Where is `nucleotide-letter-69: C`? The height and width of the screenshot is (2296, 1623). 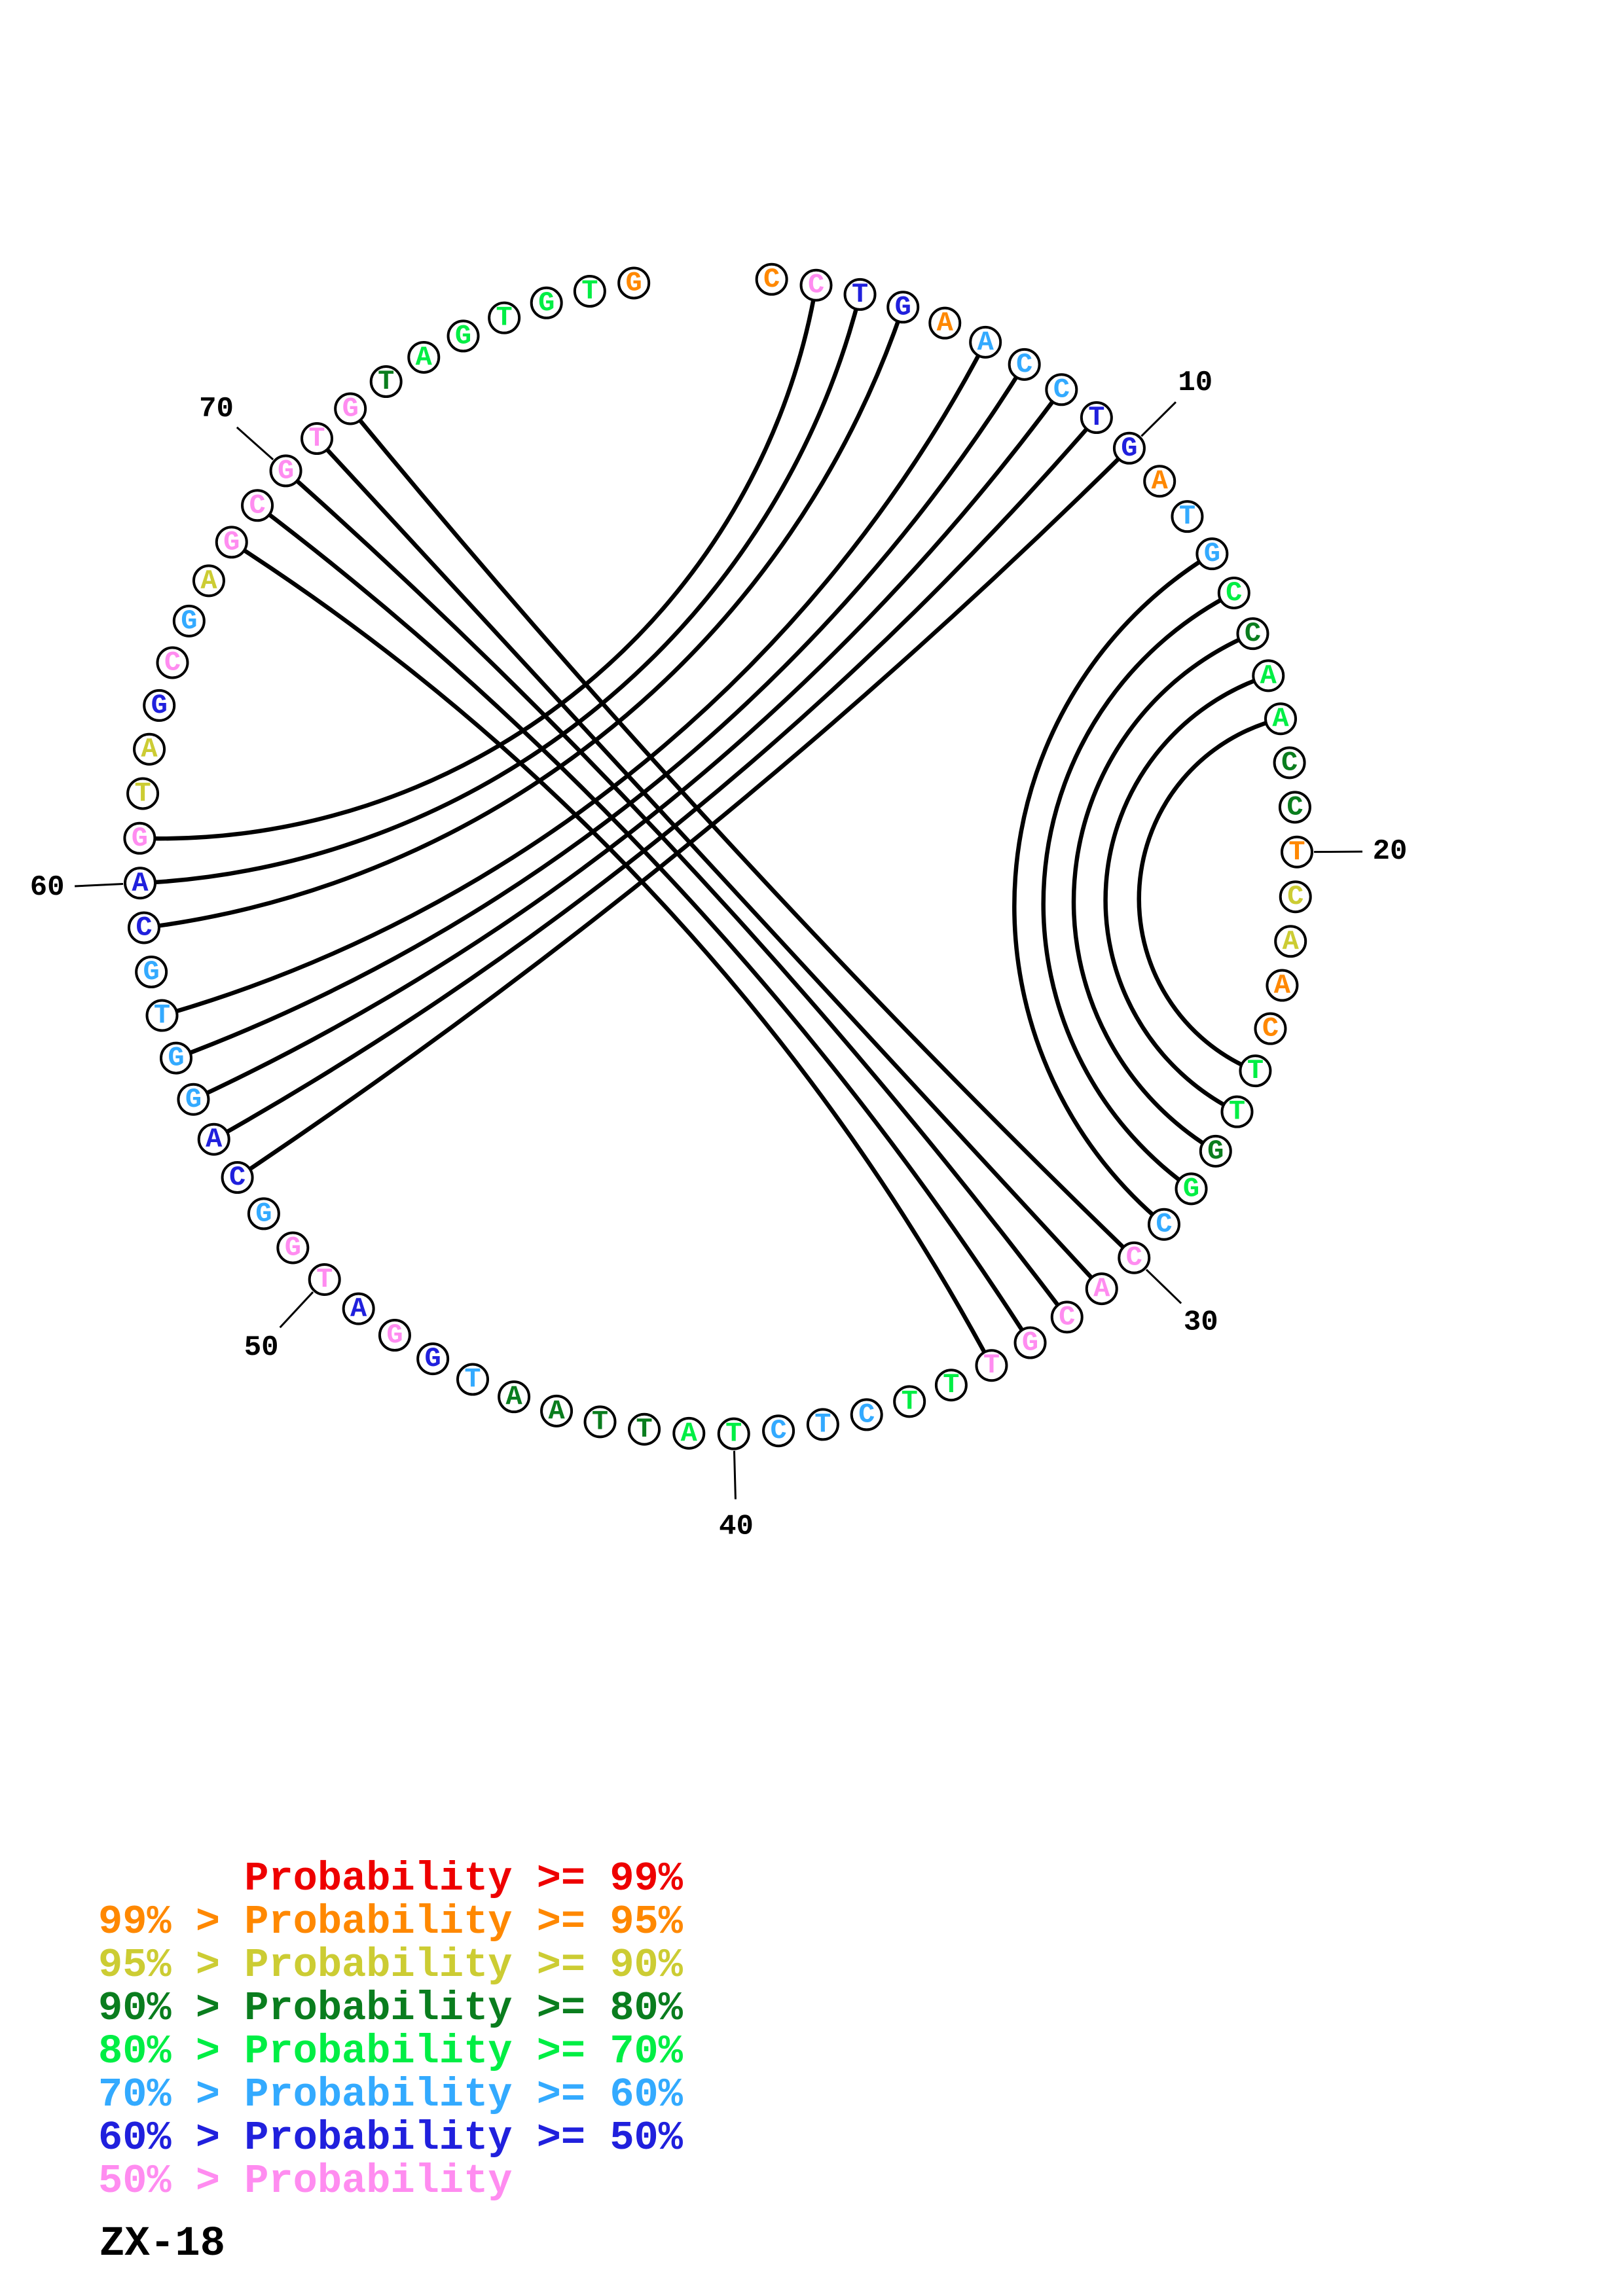
nucleotide-letter-69: C is located at coordinates (257, 505).